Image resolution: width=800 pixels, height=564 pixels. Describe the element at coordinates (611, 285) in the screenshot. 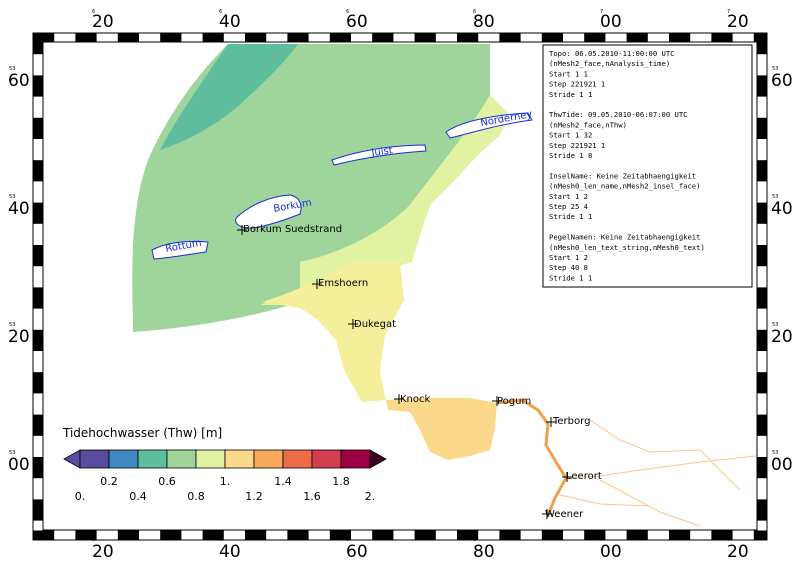

I see `x-tick-label: 7 00 7 00` at that location.